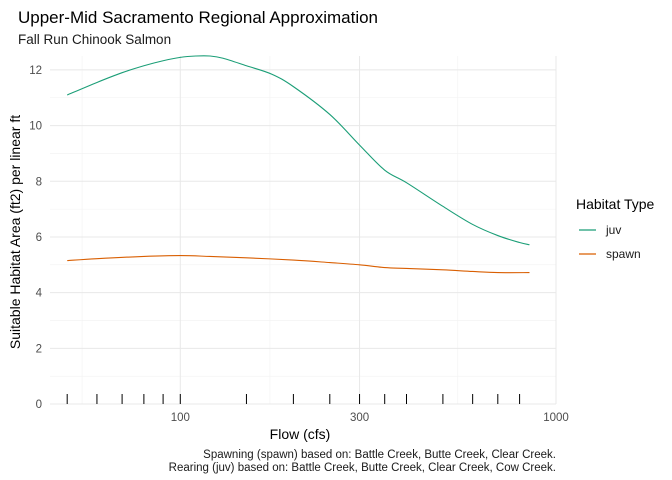 The image size is (672, 480). What do you see at coordinates (94, 39) in the screenshot?
I see `chart-subtitle: Fall Run Chinook Salmon` at bounding box center [94, 39].